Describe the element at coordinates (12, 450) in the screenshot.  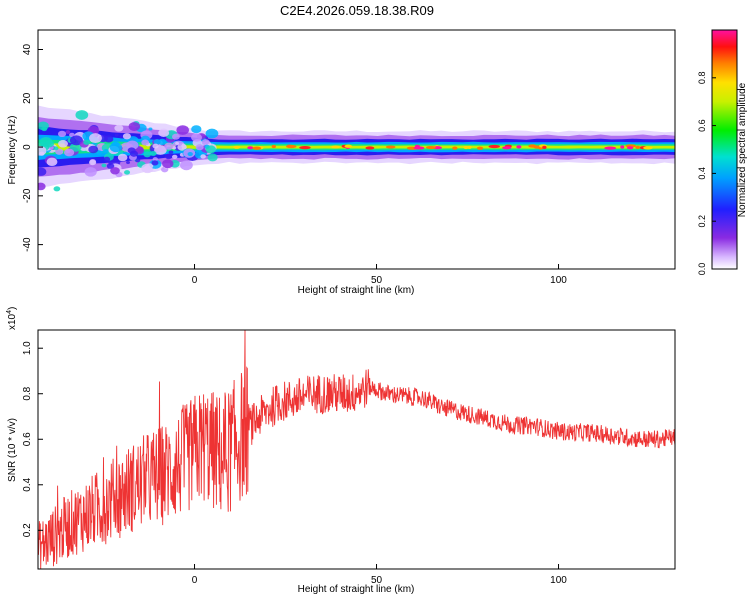
I see `snr-y-label: SNR (10 * v/v)` at that location.